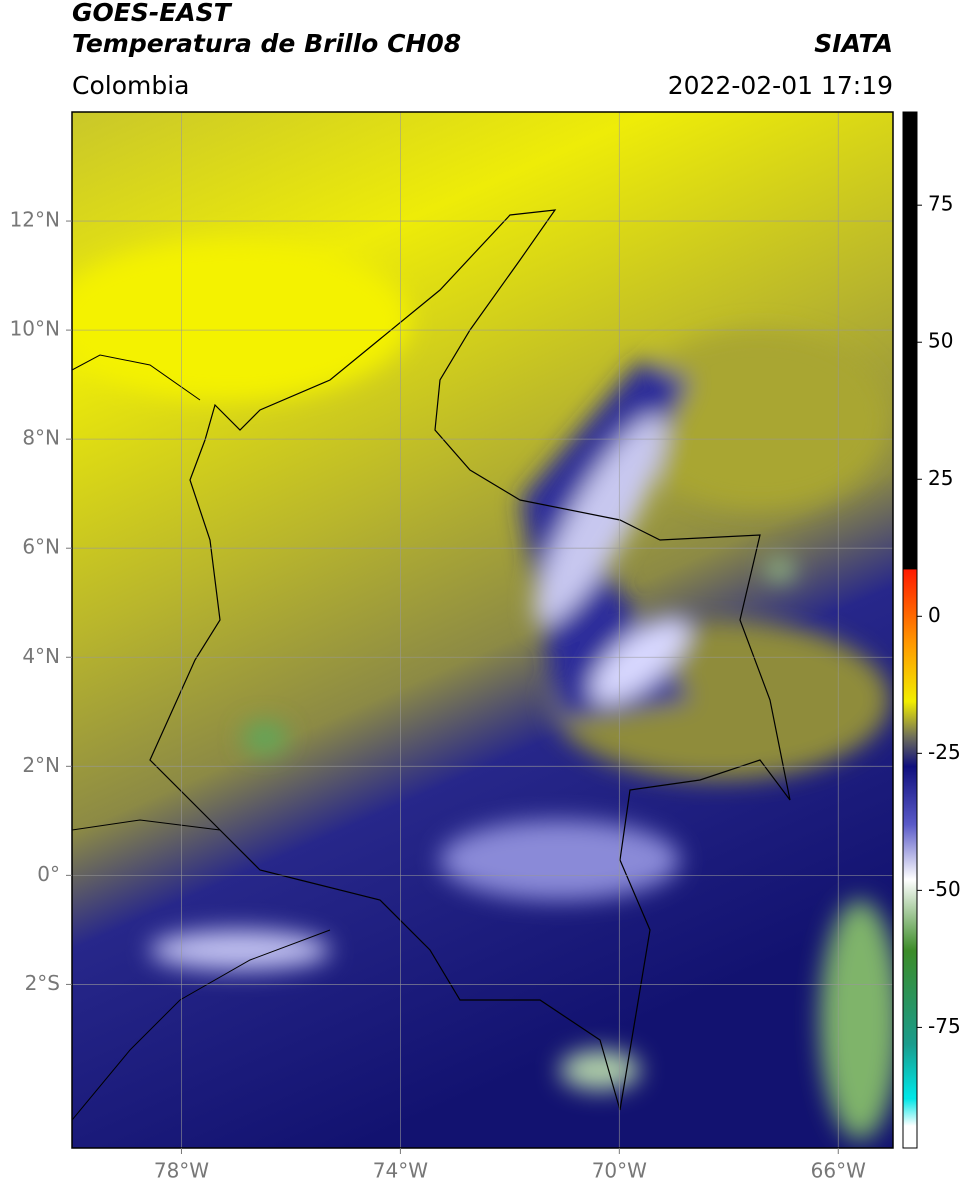 The height and width of the screenshot is (1194, 966). I want to click on x-tick-label: 70°W, so click(619, 1171).